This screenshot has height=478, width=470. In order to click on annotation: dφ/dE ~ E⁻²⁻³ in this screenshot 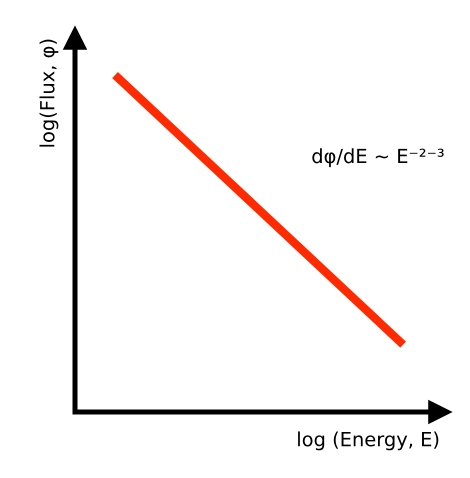, I will do `click(378, 158)`.